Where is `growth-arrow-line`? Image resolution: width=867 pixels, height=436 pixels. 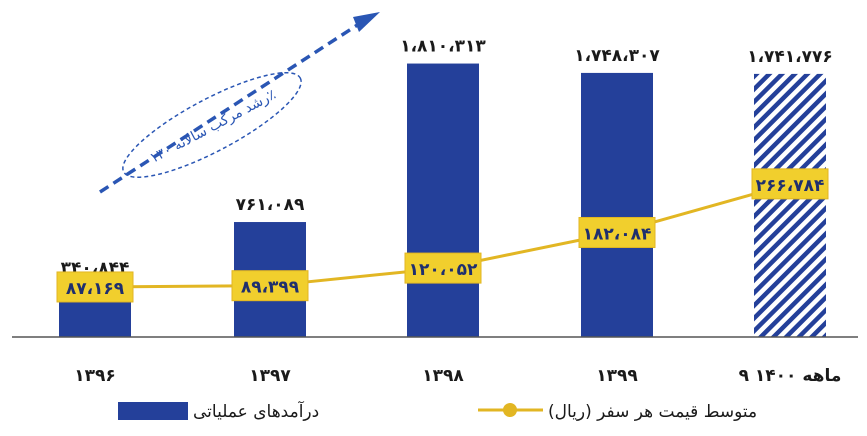 growth-arrow-line is located at coordinates (231, 107).